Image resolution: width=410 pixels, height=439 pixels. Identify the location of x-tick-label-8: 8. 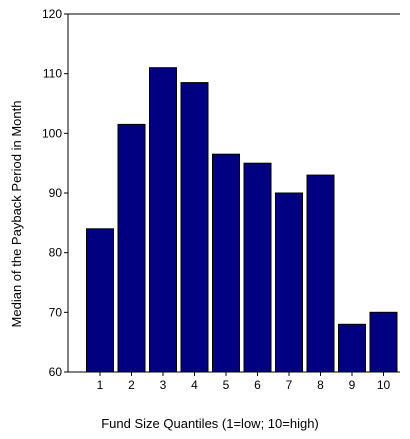
(320, 385).